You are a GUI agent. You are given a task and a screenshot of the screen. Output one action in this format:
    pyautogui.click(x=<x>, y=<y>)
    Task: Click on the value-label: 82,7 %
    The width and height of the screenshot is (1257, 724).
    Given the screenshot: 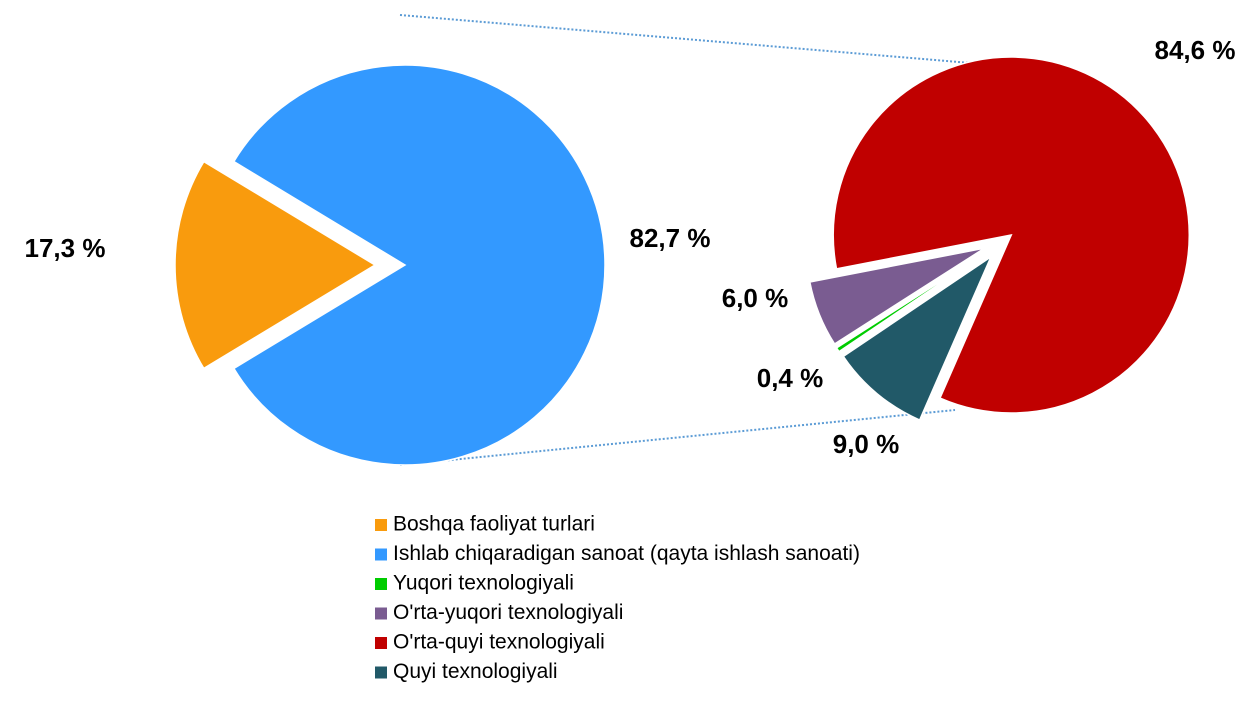 What is the action you would take?
    pyautogui.click(x=670, y=238)
    